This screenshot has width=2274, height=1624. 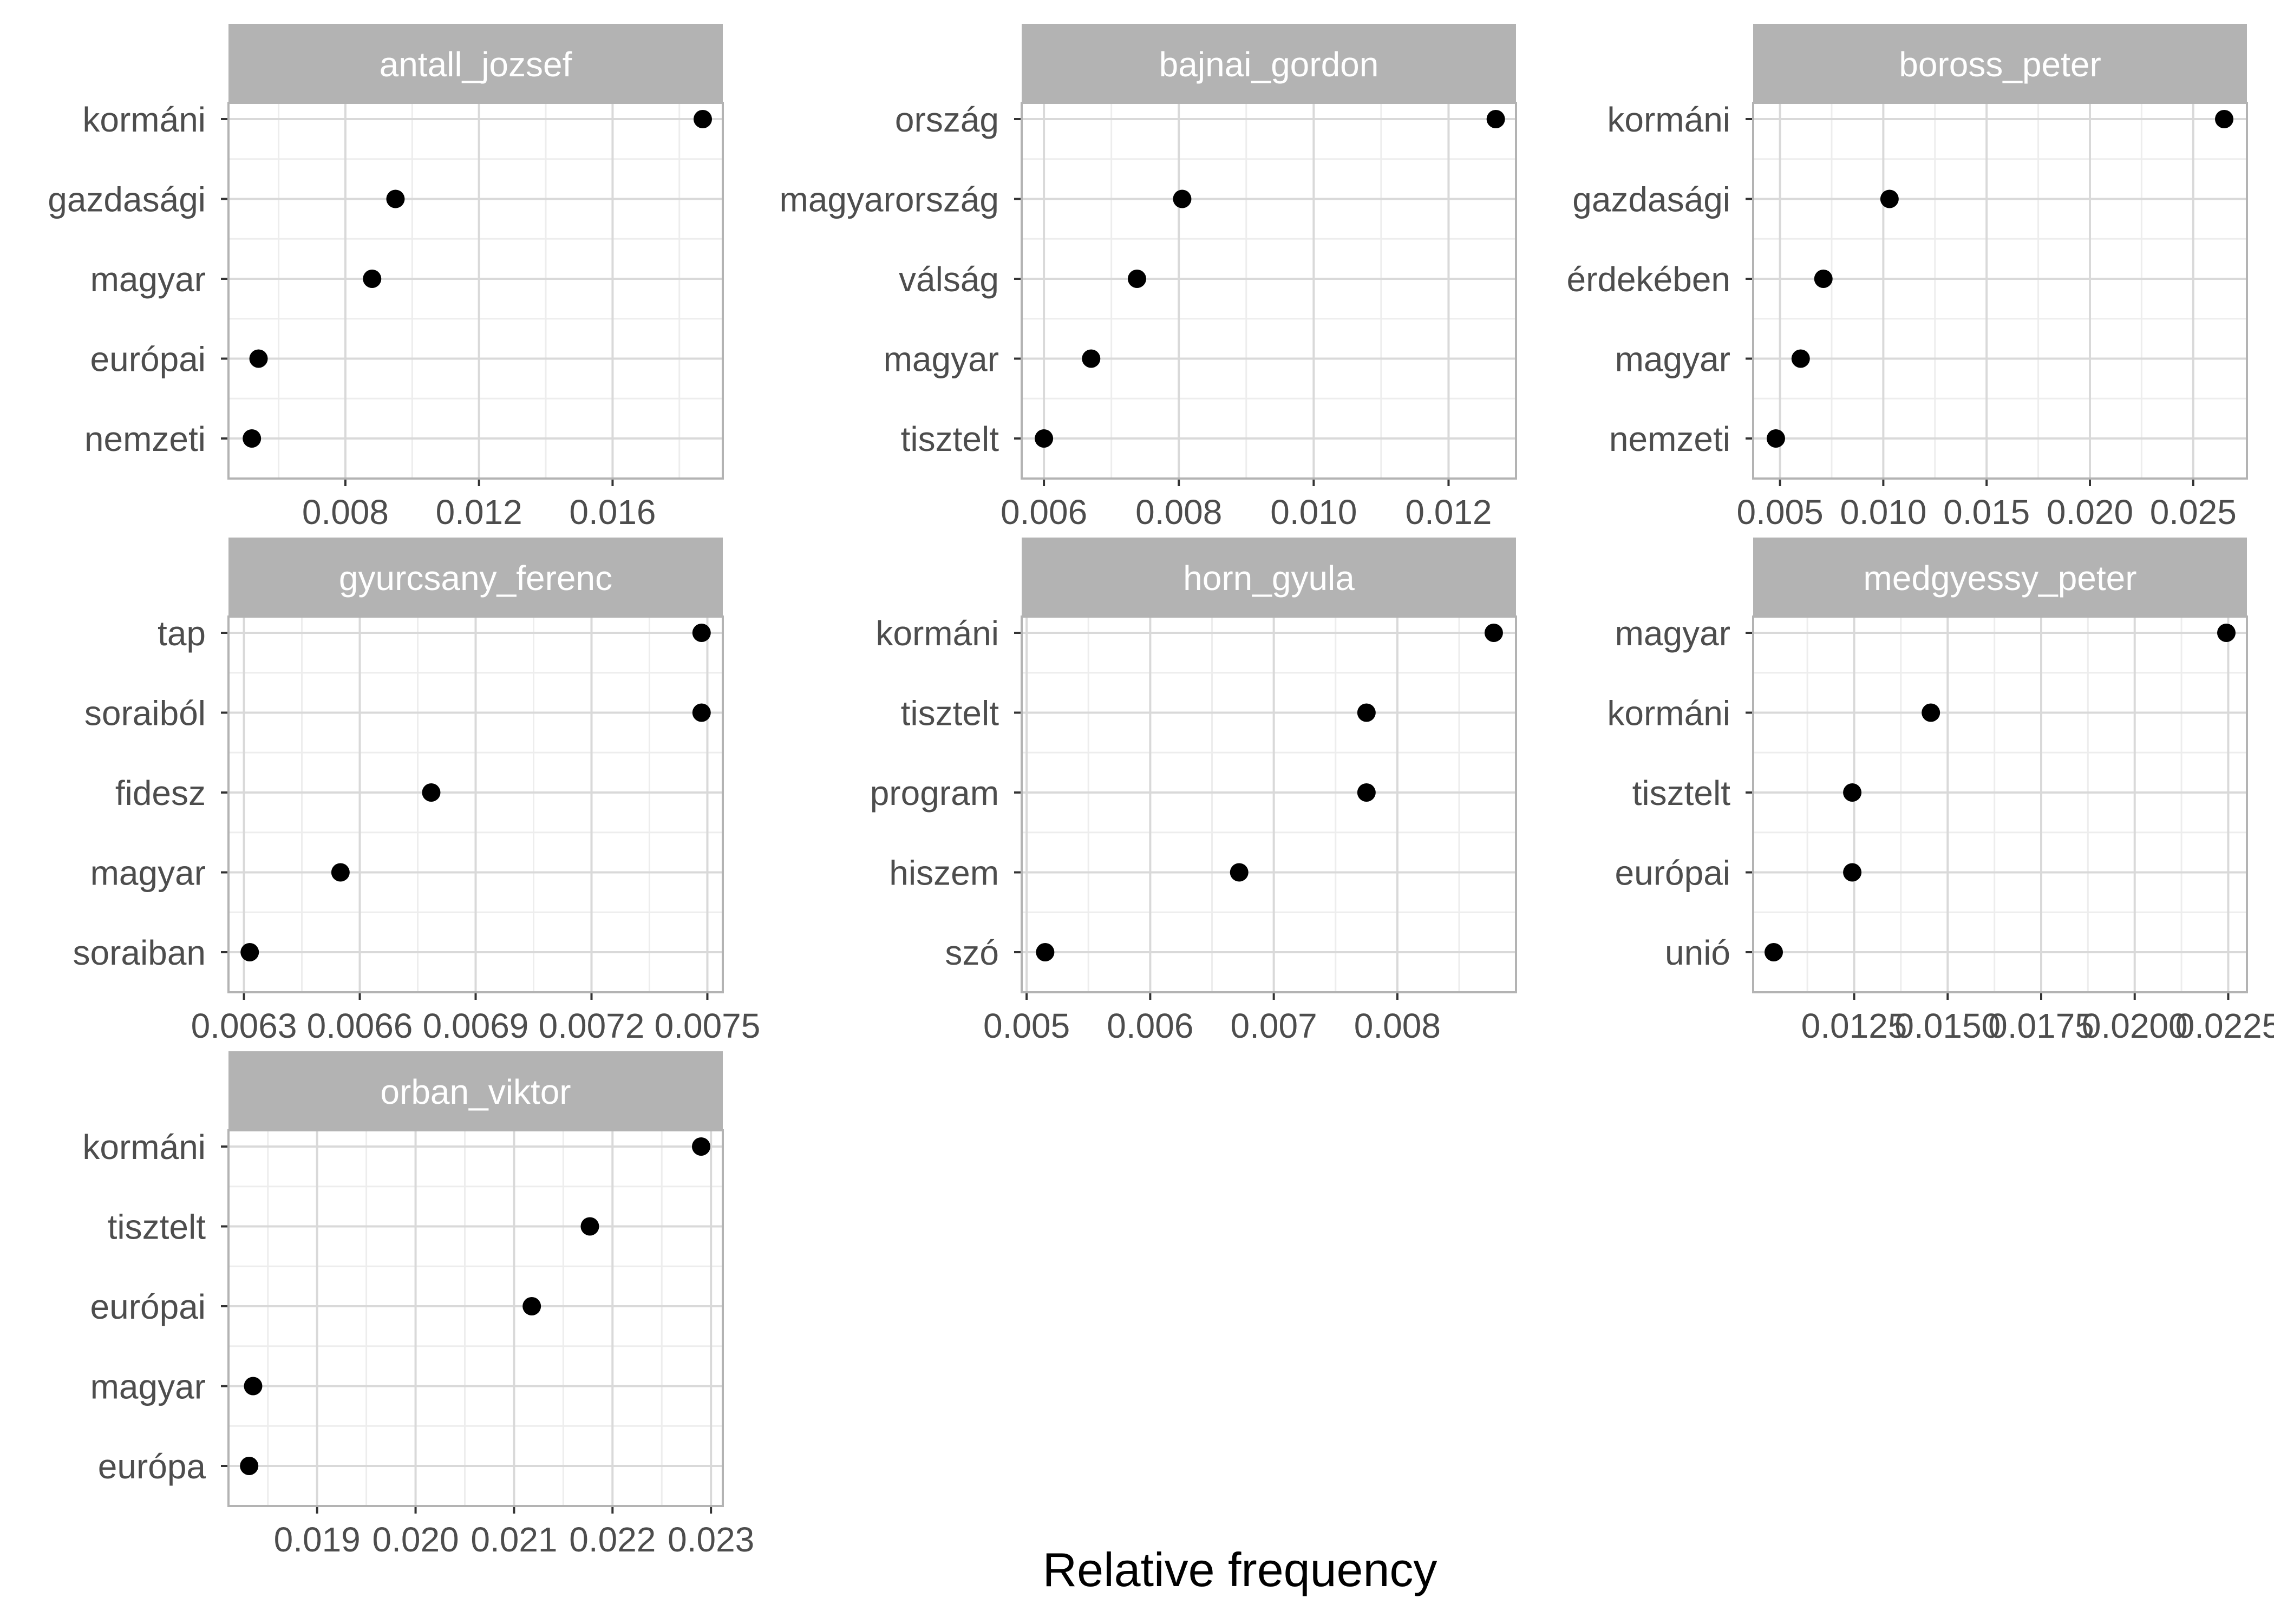 What do you see at coordinates (890, 199) in the screenshot?
I see `y-category-label: magyarország` at bounding box center [890, 199].